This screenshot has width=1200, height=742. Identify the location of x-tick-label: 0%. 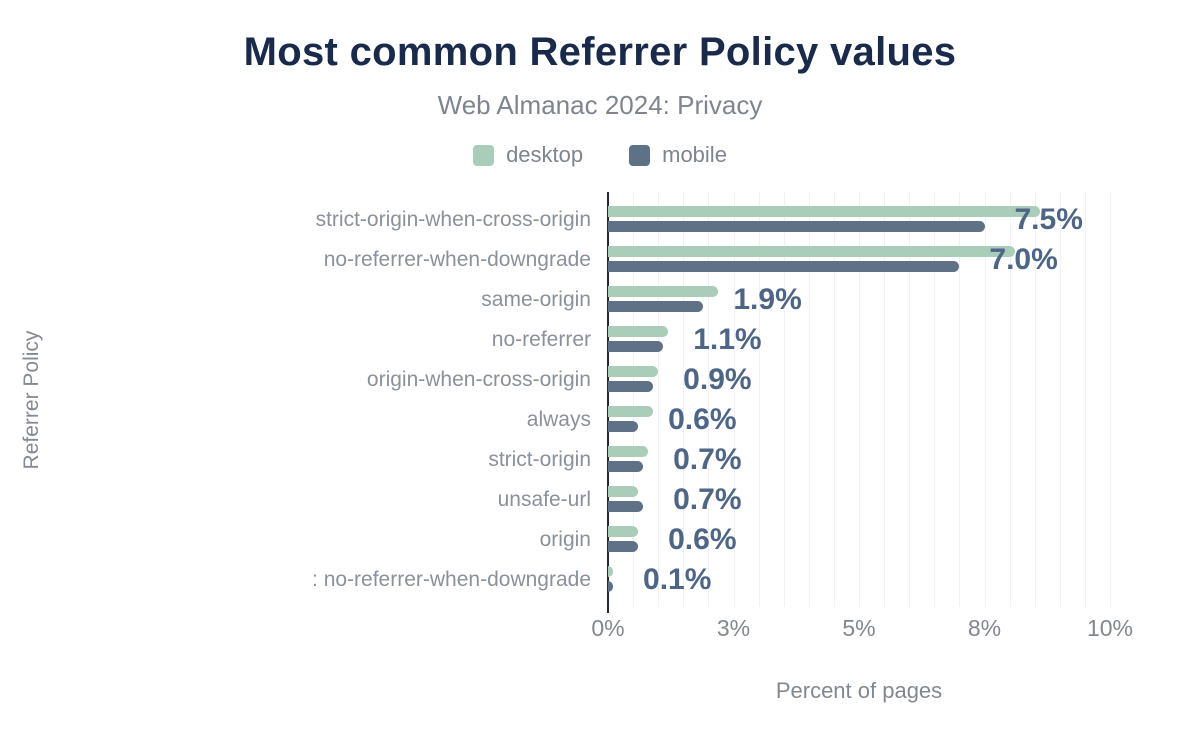
(608, 628).